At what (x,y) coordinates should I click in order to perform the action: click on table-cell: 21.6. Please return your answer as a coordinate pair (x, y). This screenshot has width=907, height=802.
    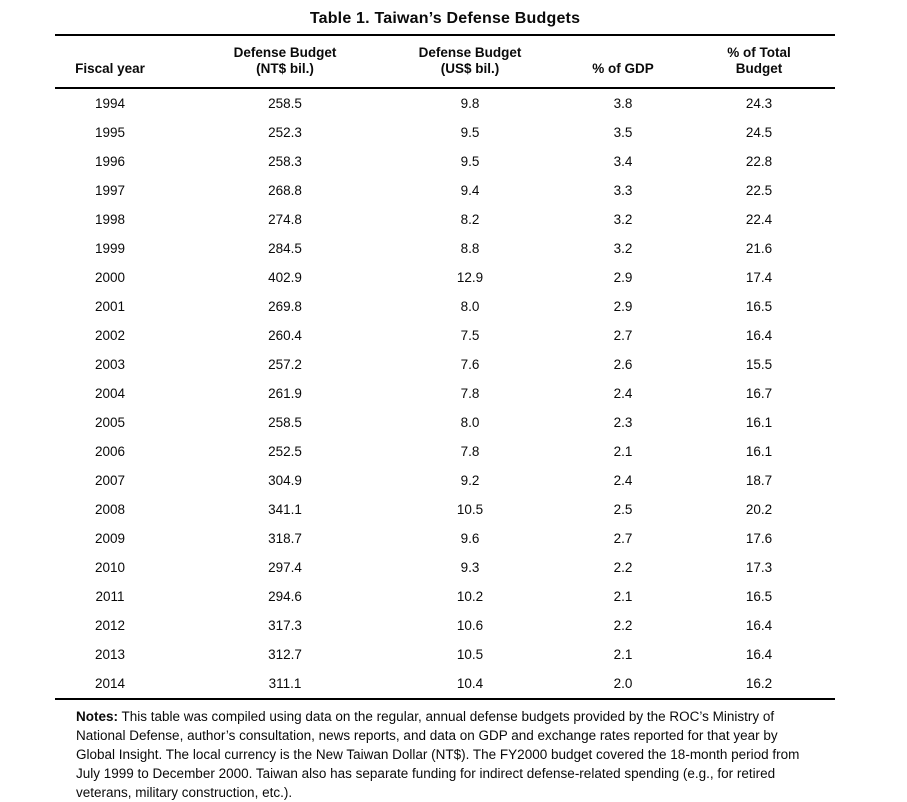
    Looking at the image, I should click on (759, 248).